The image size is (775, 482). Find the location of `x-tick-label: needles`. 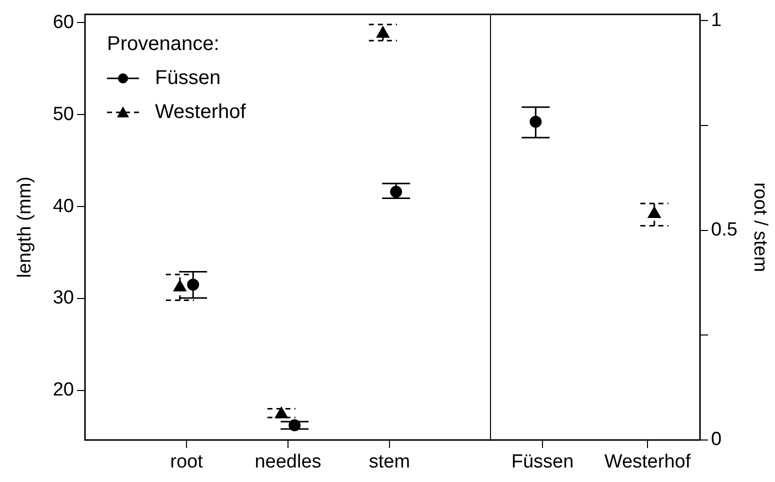

x-tick-label: needles is located at coordinates (288, 462).